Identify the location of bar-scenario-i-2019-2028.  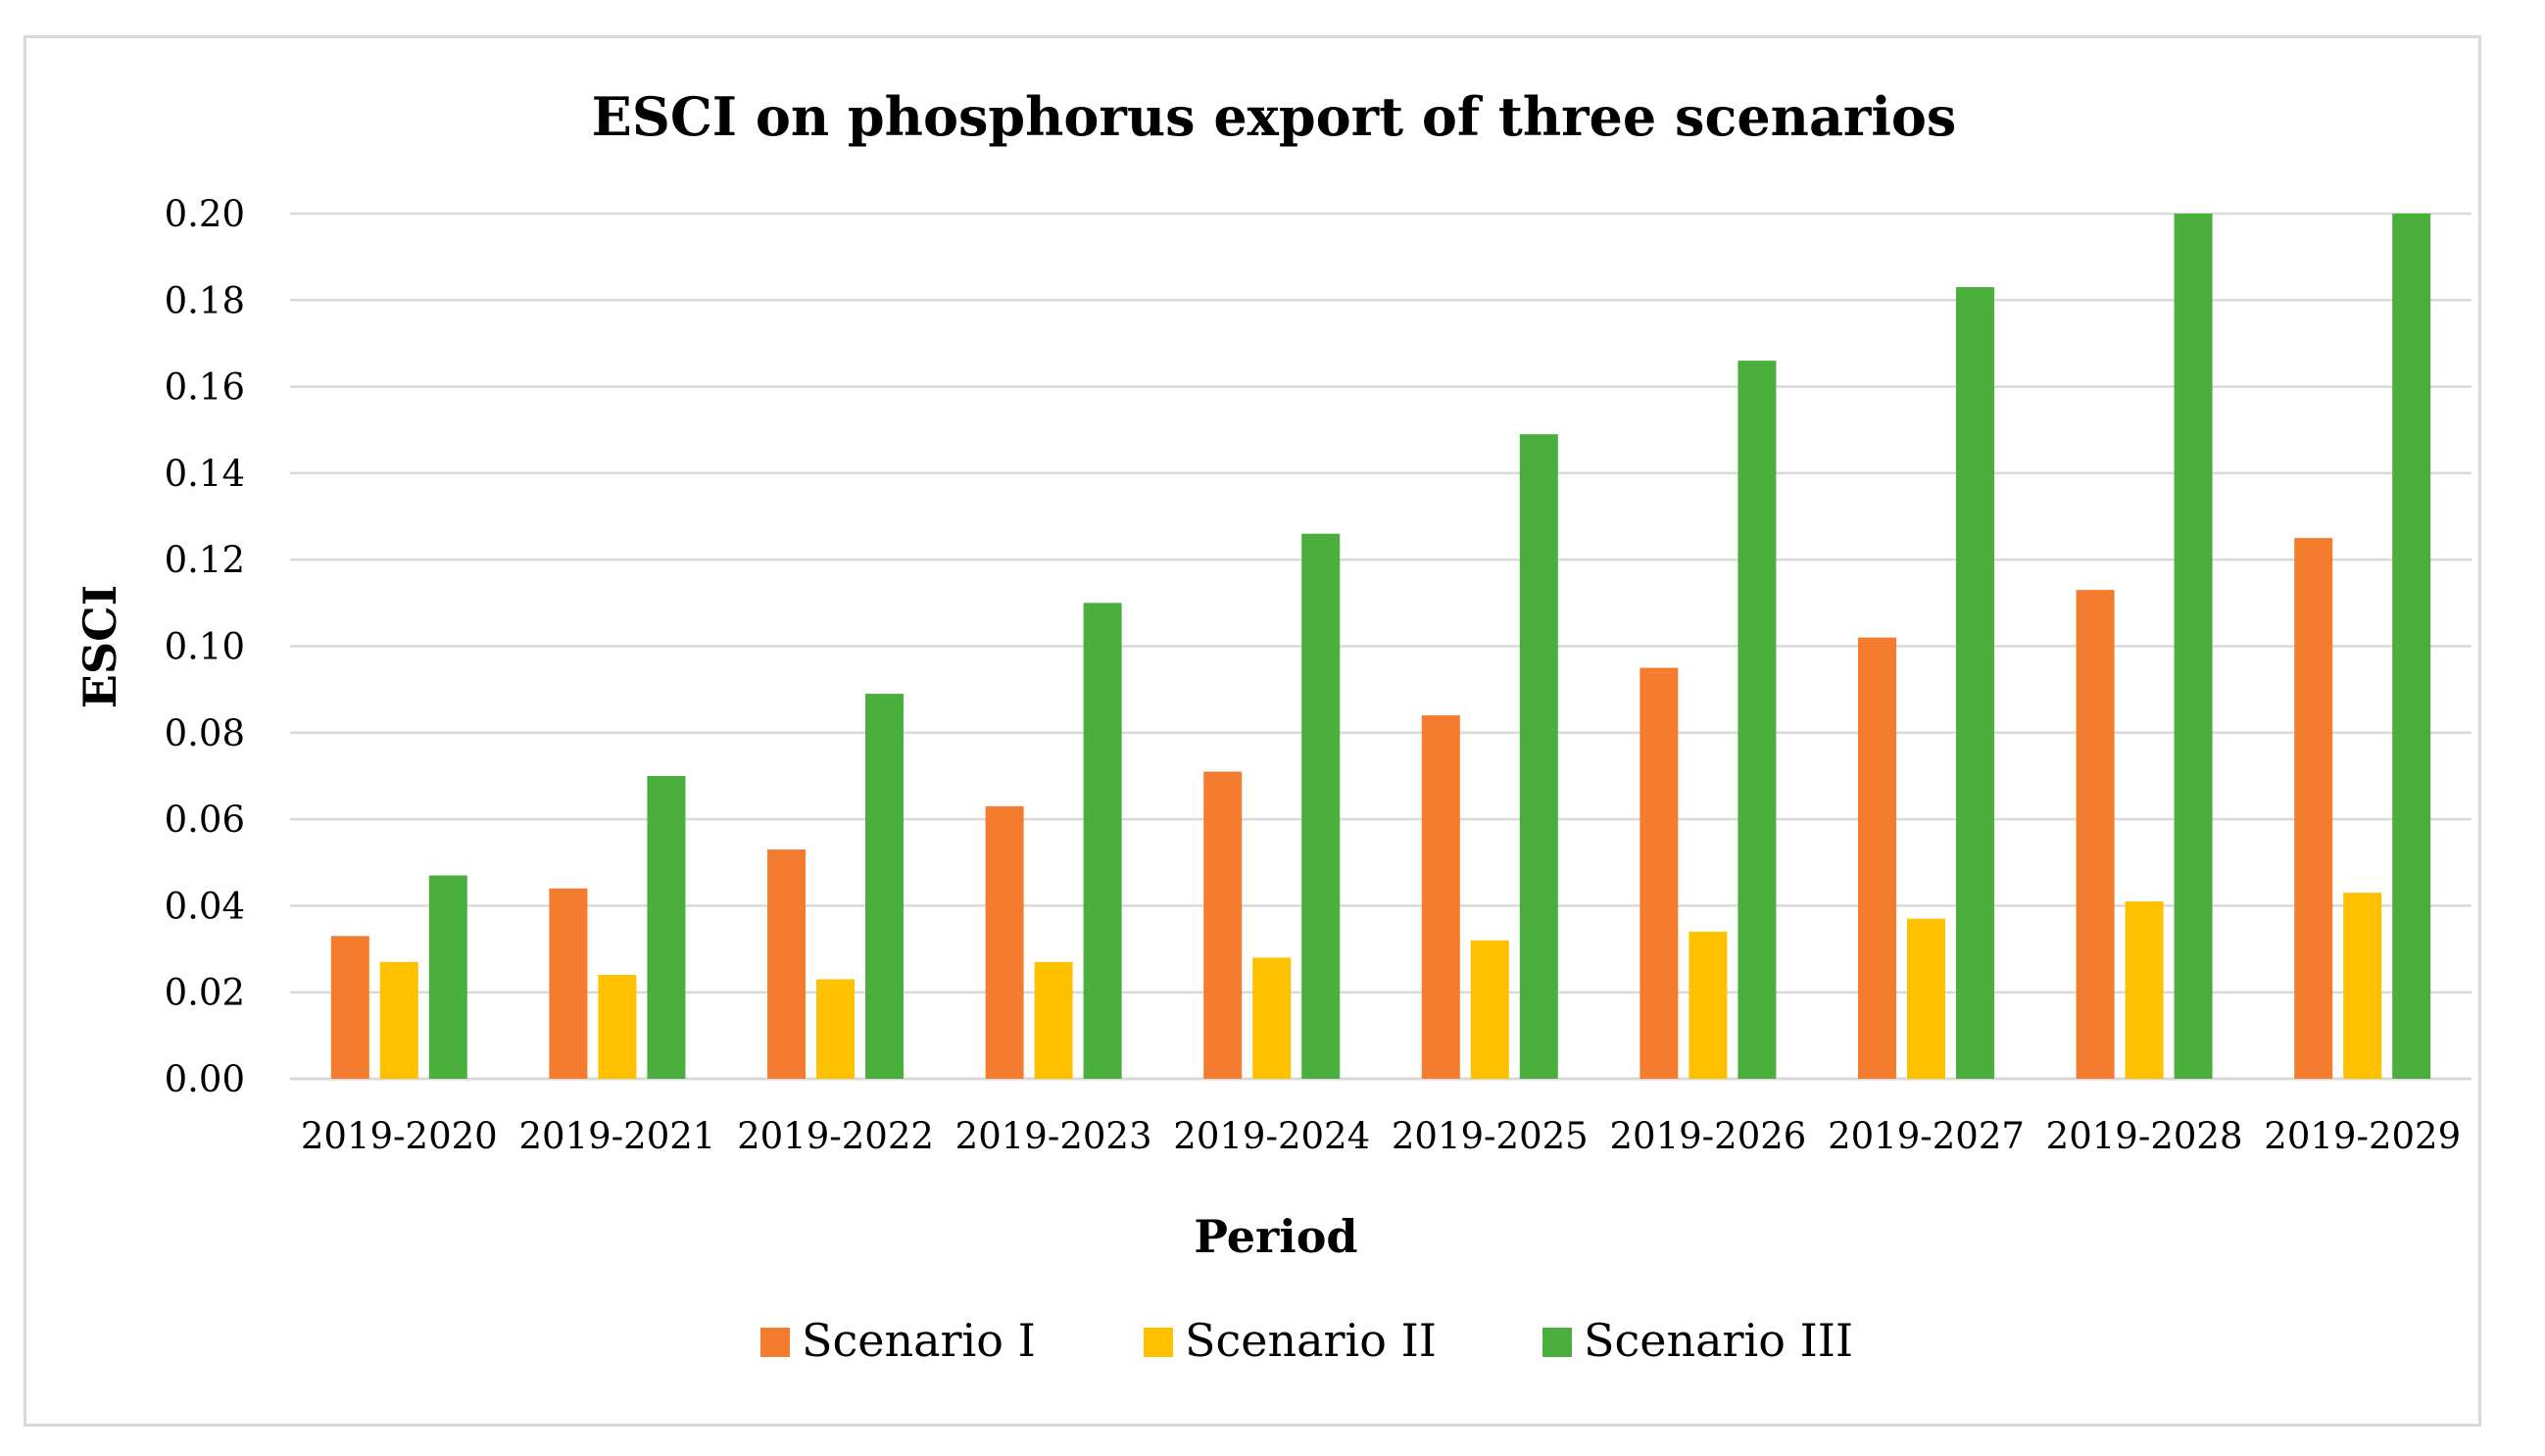
(2096, 834).